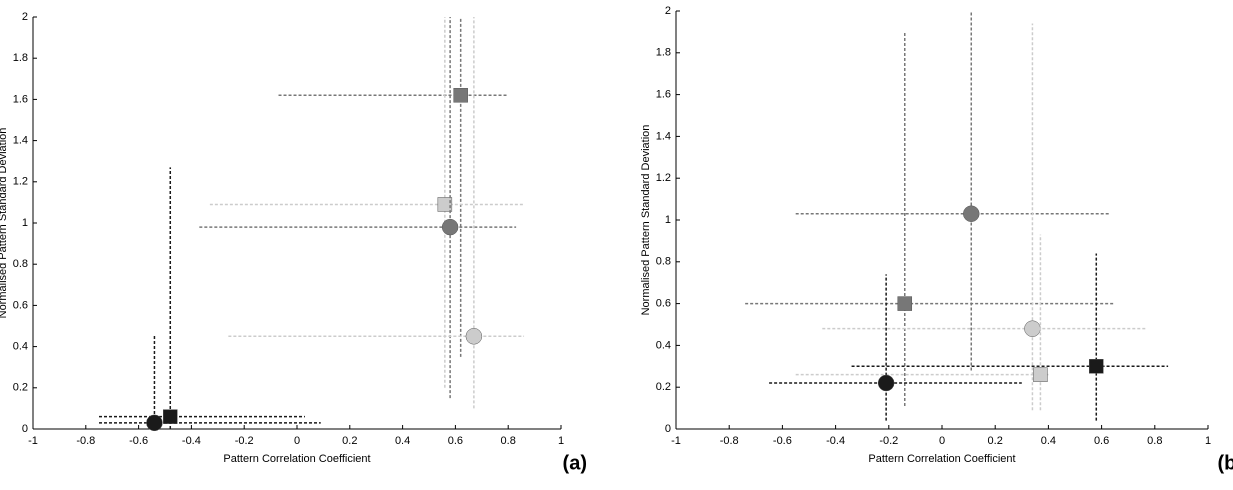 The width and height of the screenshot is (1233, 490). What do you see at coordinates (575, 463) in the screenshot?
I see `panel-label: (a)` at bounding box center [575, 463].